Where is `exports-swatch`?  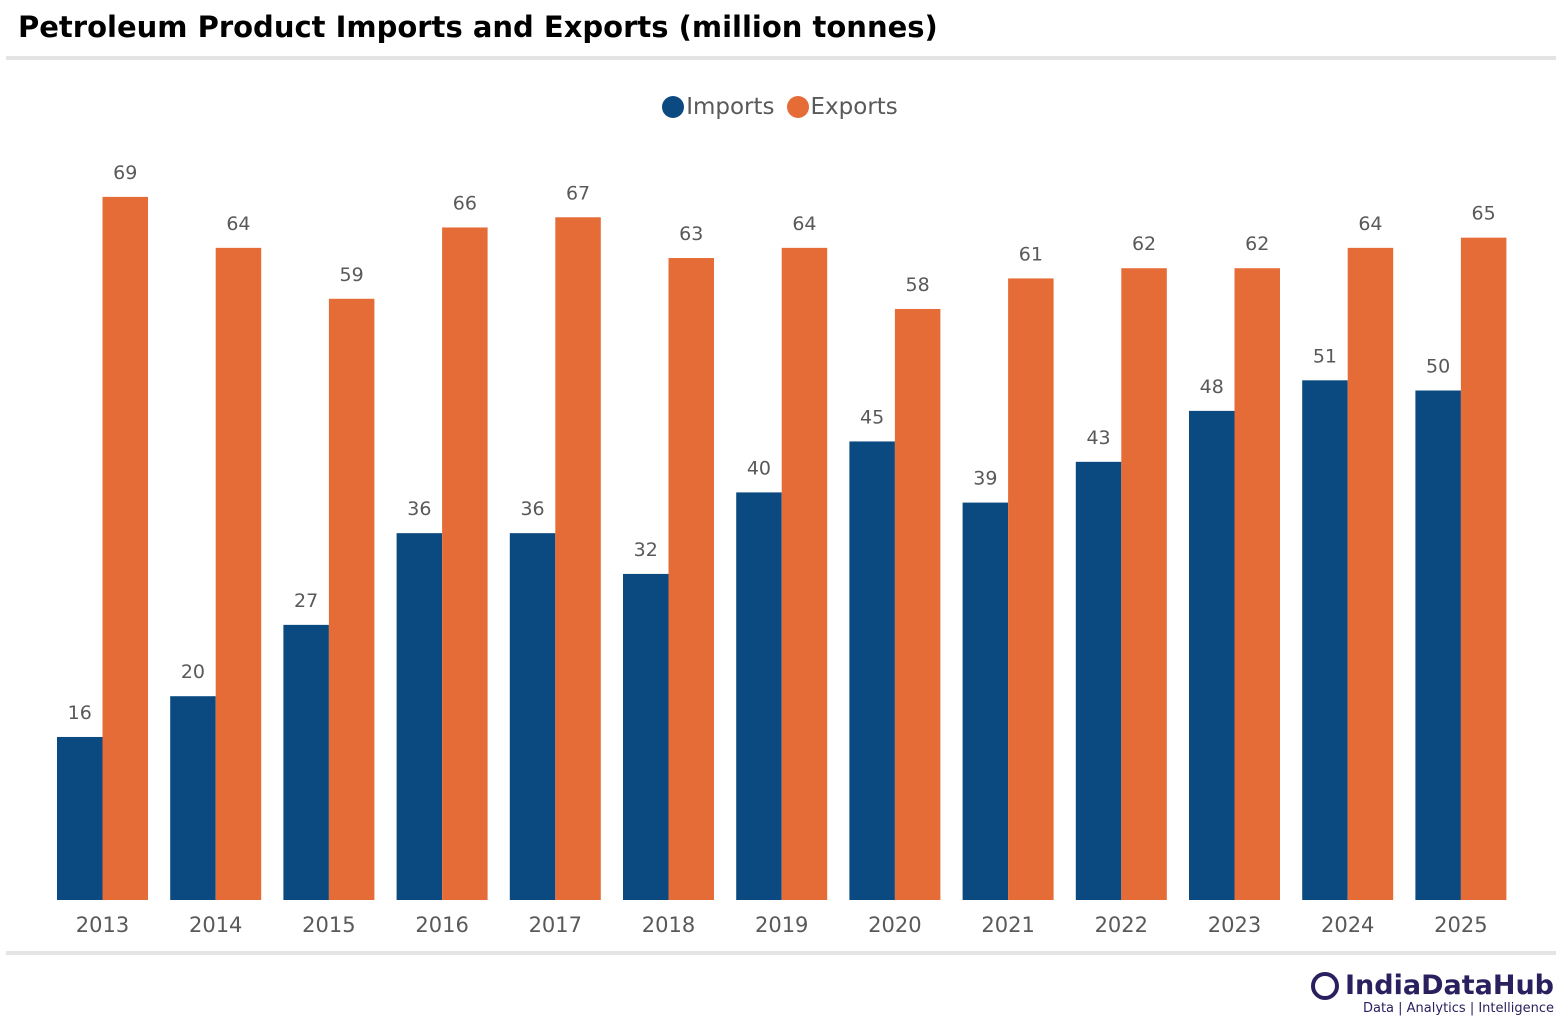
exports-swatch is located at coordinates (797, 107).